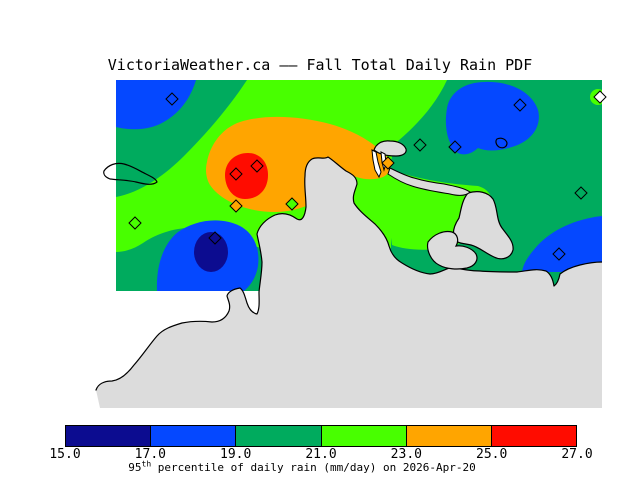 The image size is (640, 480). I want to click on colorbar-tick-15.0: 15.0, so click(65, 454).